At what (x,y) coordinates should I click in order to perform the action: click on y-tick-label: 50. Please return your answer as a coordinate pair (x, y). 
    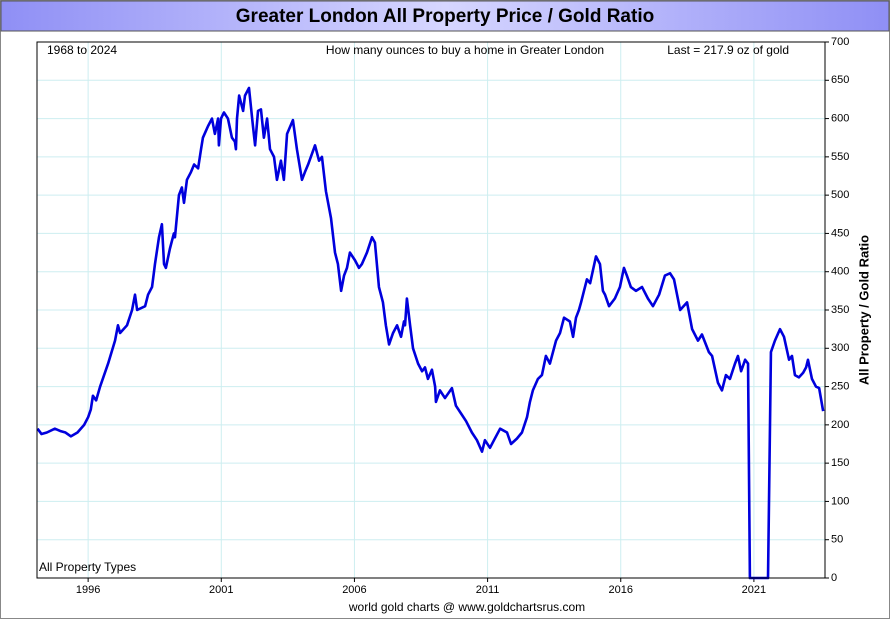
    Looking at the image, I should click on (837, 540).